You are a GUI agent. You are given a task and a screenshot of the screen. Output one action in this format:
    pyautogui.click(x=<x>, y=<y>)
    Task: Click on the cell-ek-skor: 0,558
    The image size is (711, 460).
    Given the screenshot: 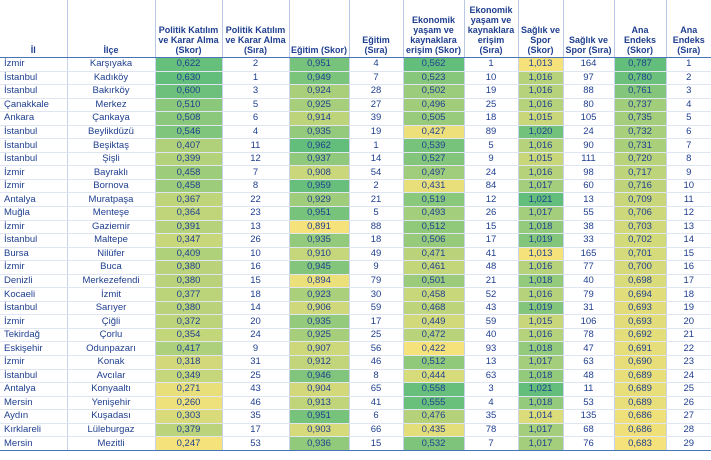 What is the action you would take?
    pyautogui.click(x=434, y=389)
    